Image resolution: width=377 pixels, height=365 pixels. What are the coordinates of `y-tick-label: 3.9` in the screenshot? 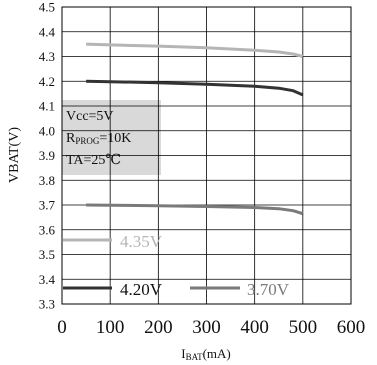 It's located at (47, 155).